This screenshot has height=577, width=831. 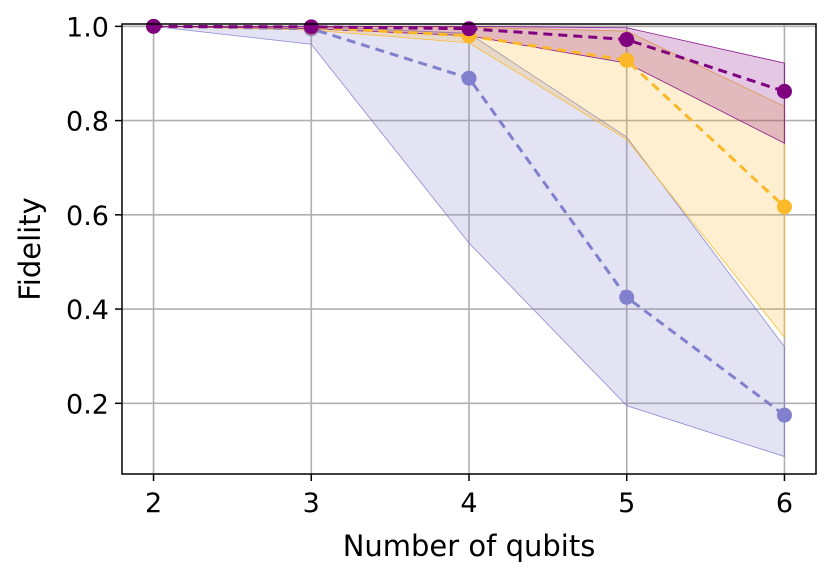 I want to click on x-tick-label: 4, so click(x=468, y=503).